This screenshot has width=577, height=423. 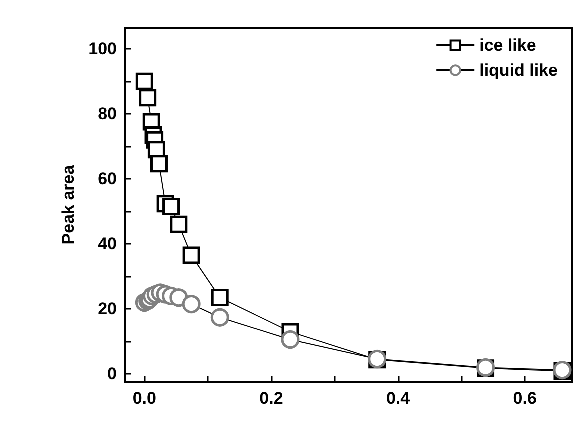 I want to click on y-axis-title: Peak area, so click(x=68, y=204).